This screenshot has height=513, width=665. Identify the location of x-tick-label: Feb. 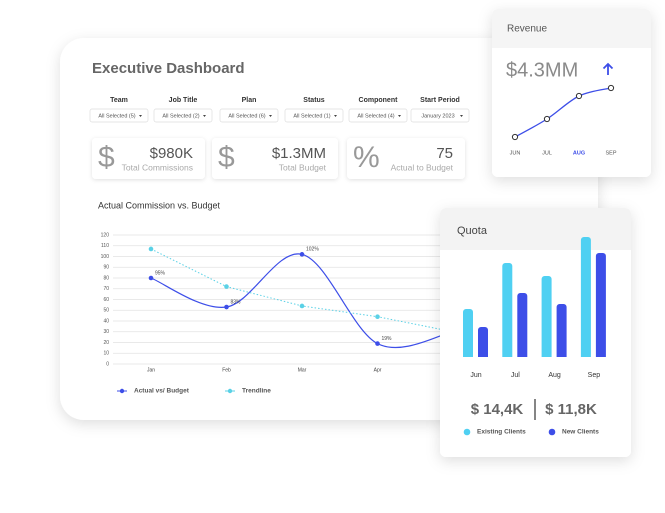
(226, 370).